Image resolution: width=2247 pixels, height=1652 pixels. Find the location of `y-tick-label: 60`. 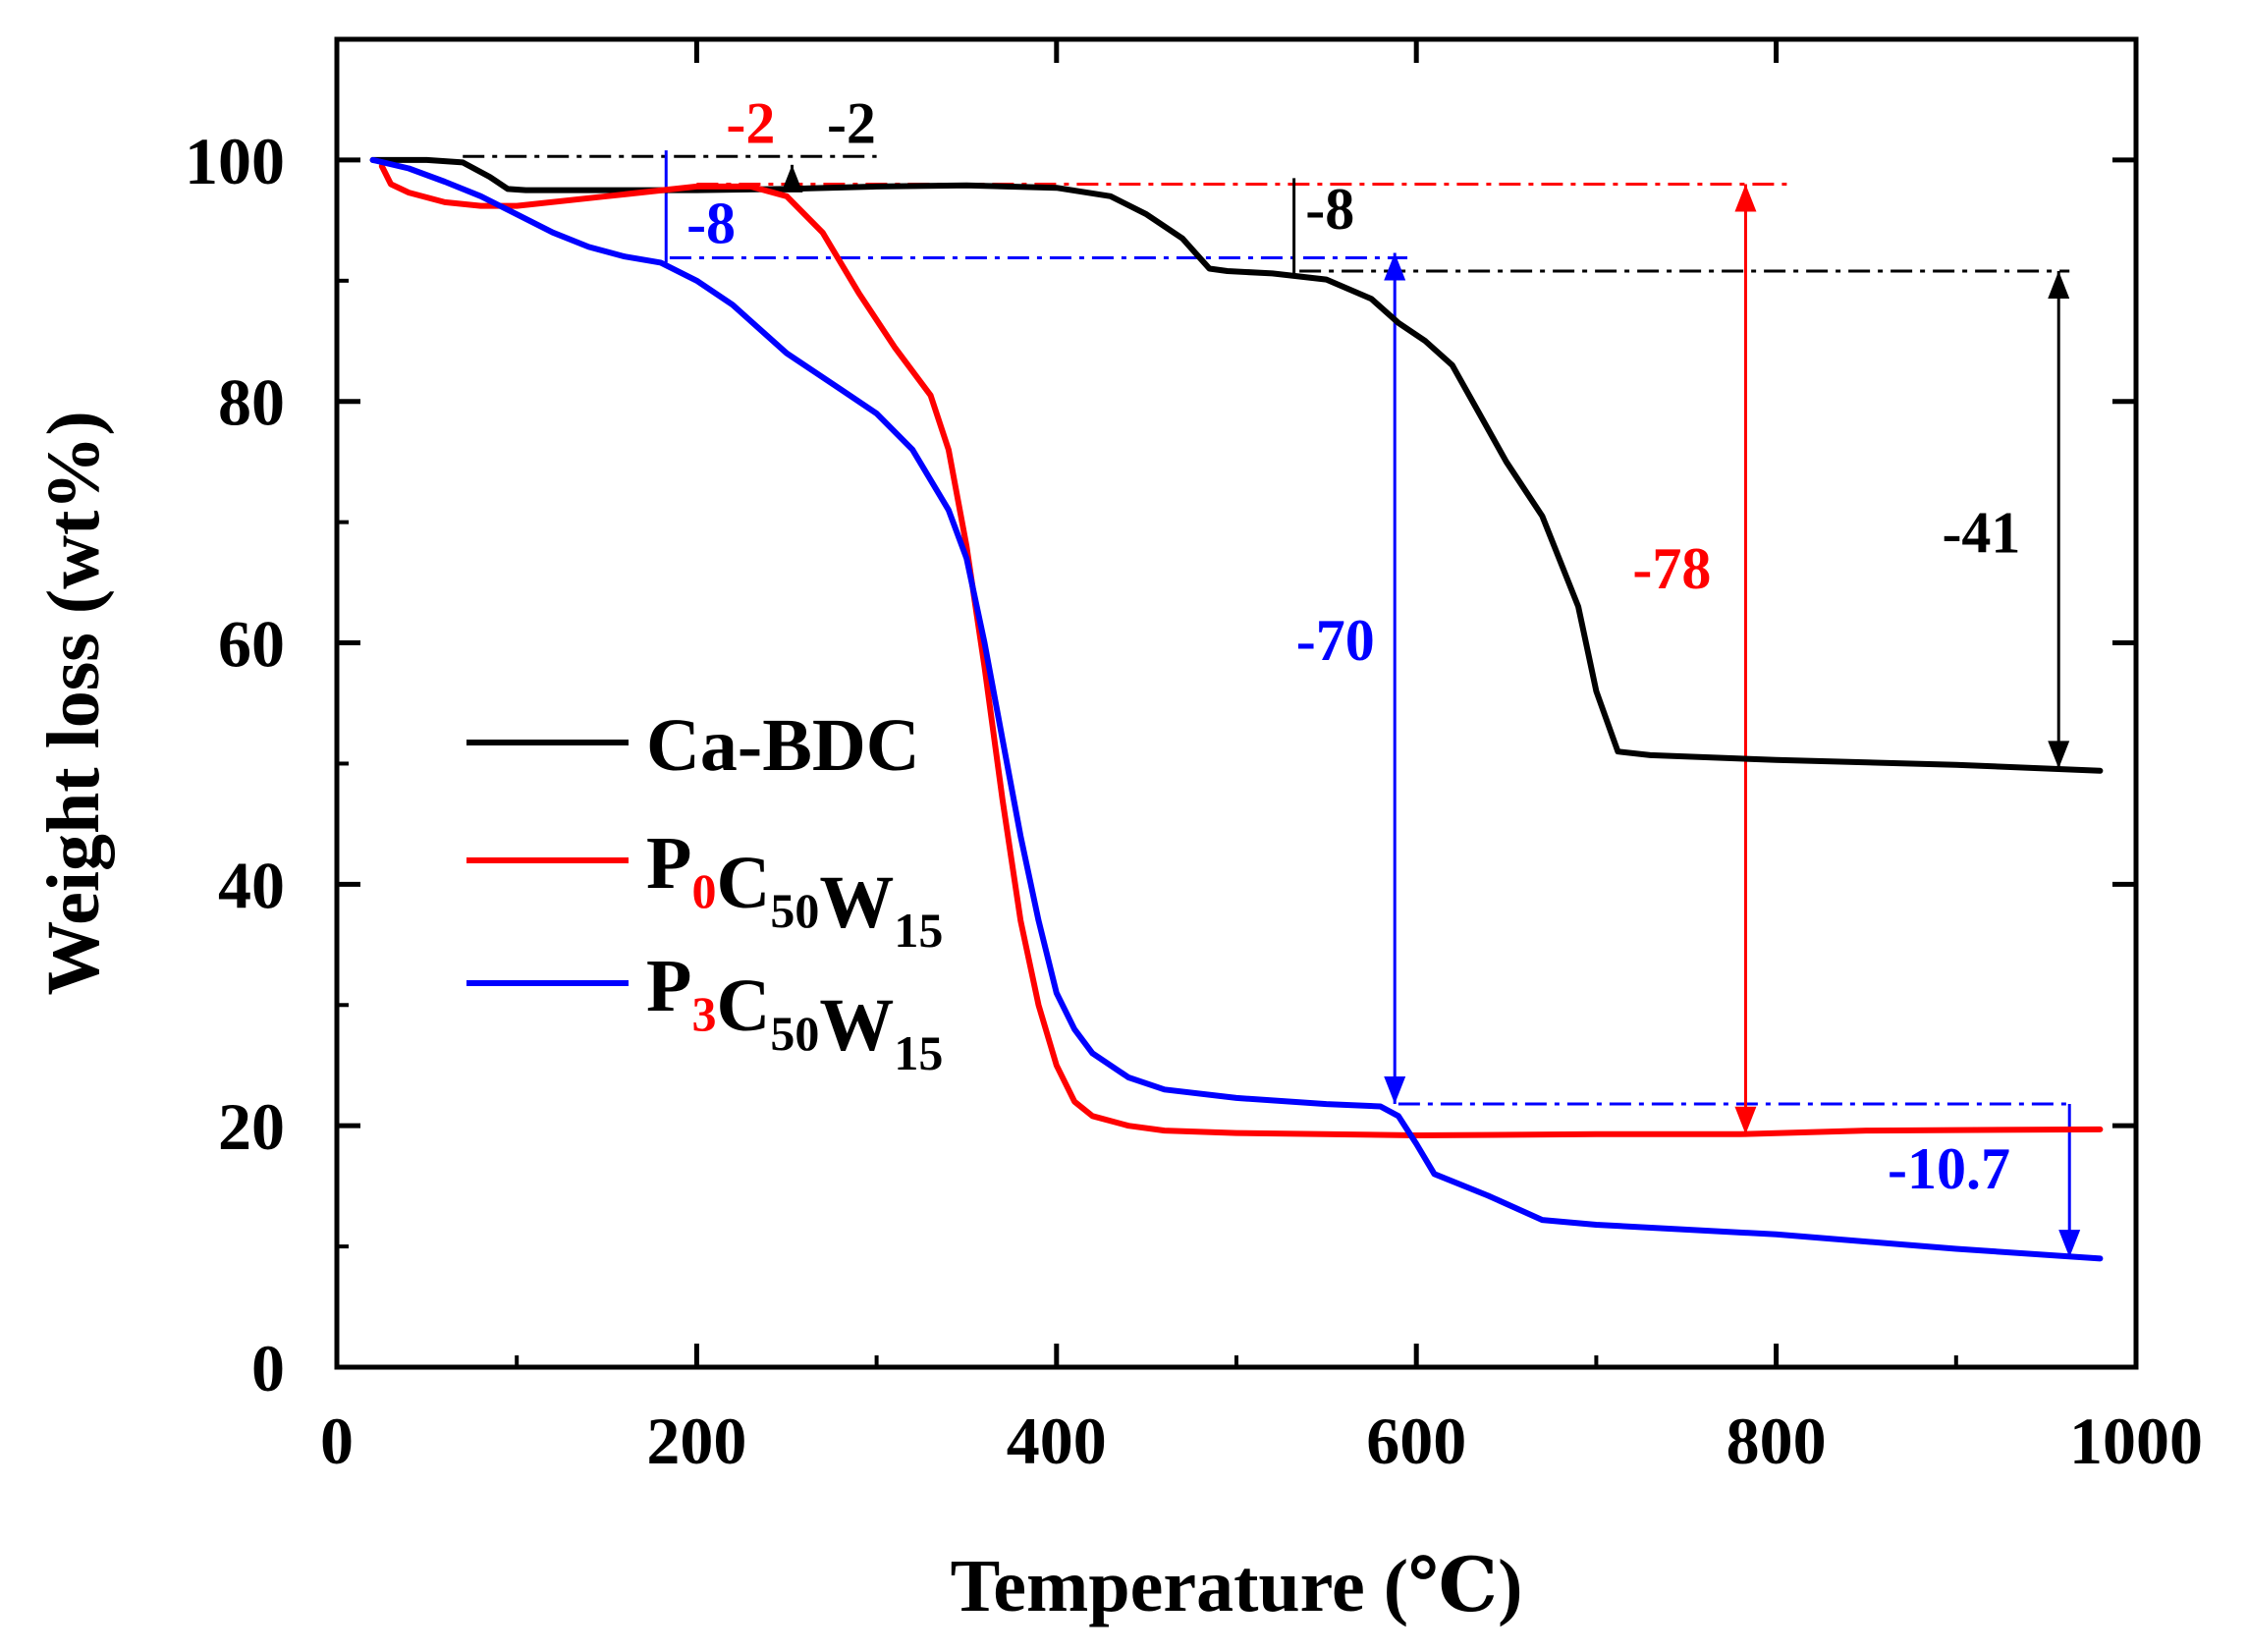

y-tick-label: 60 is located at coordinates (251, 644).